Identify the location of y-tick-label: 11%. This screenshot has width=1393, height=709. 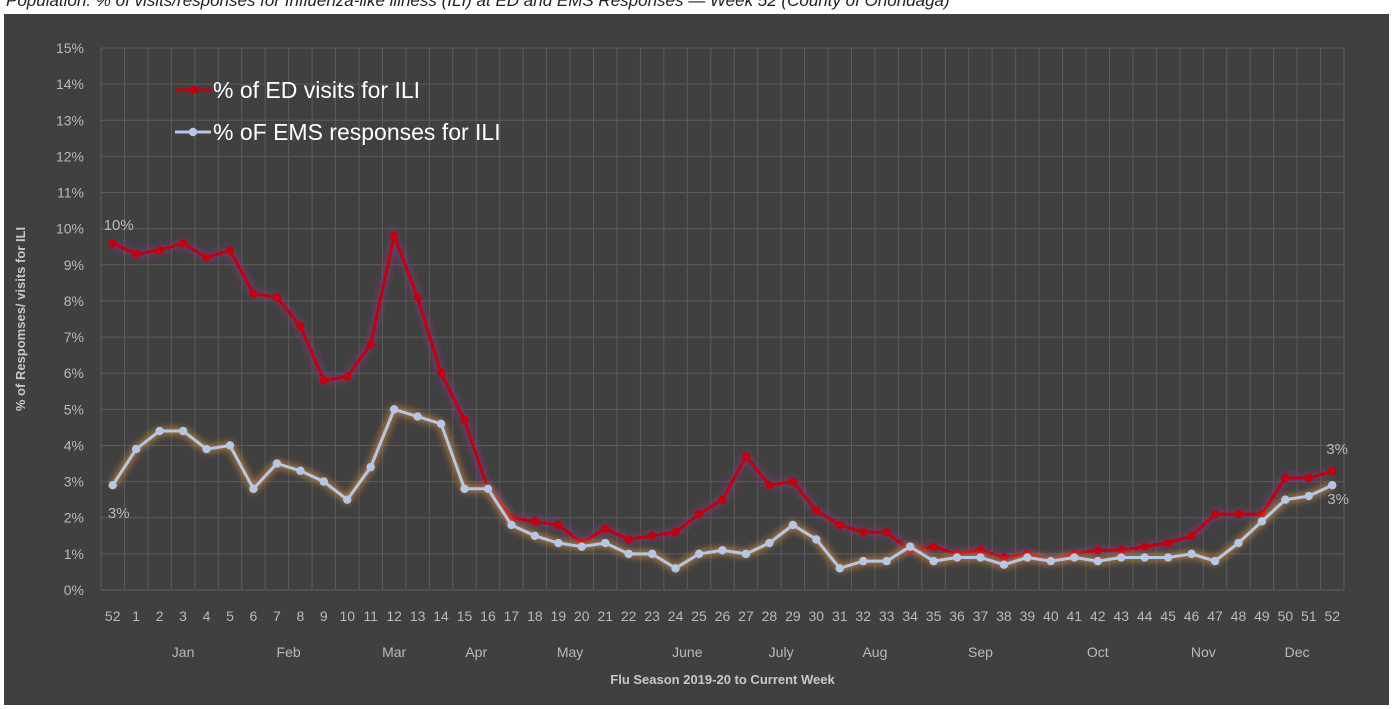
(70, 193).